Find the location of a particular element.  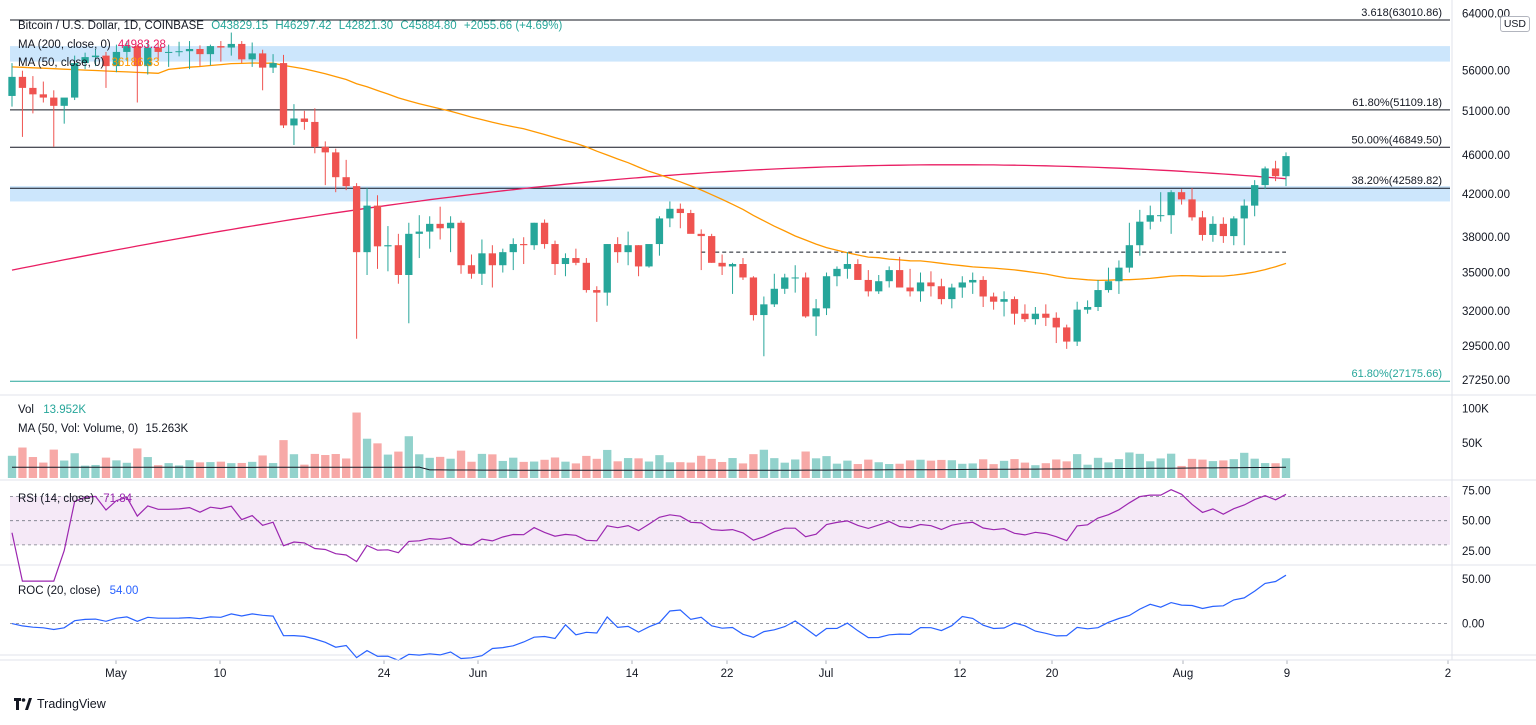

currency-badge: USD is located at coordinates (1514, 24).